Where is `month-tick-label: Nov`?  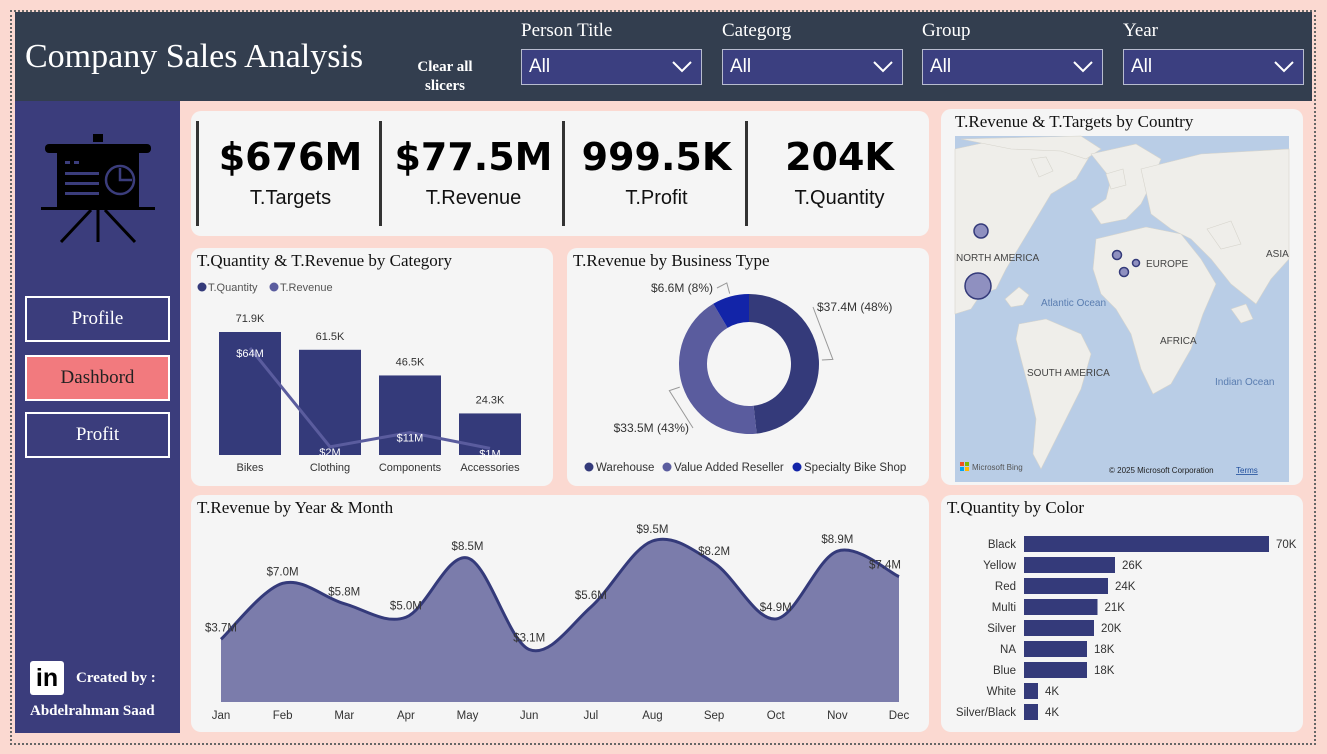 month-tick-label: Nov is located at coordinates (837, 716).